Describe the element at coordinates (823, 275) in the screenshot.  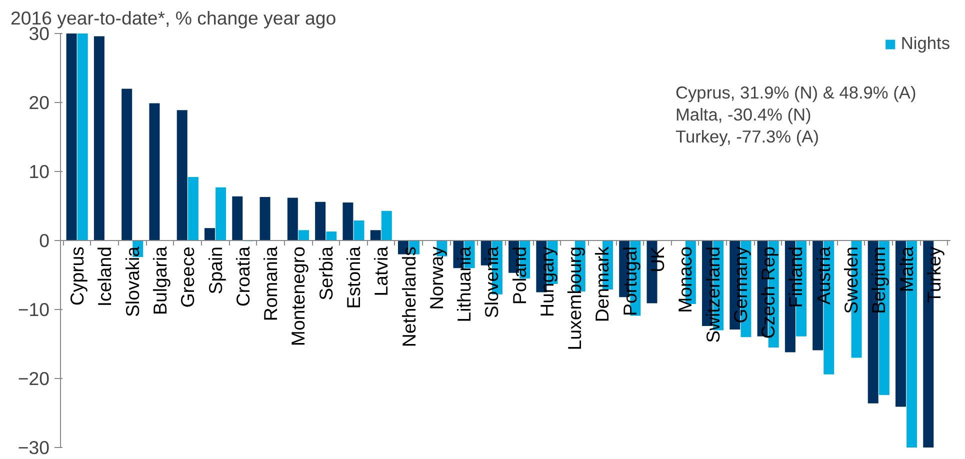
I see `x-tick-label: Austria` at that location.